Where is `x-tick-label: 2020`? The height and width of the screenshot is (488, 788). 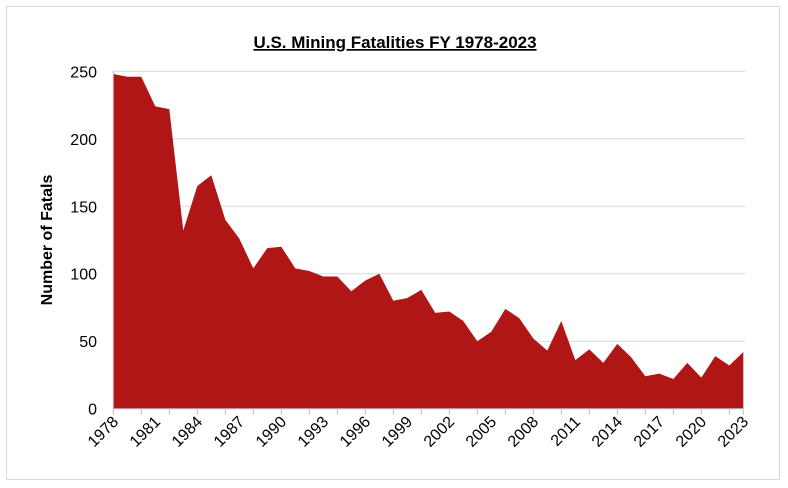
x-tick-label: 2020 is located at coordinates (691, 431).